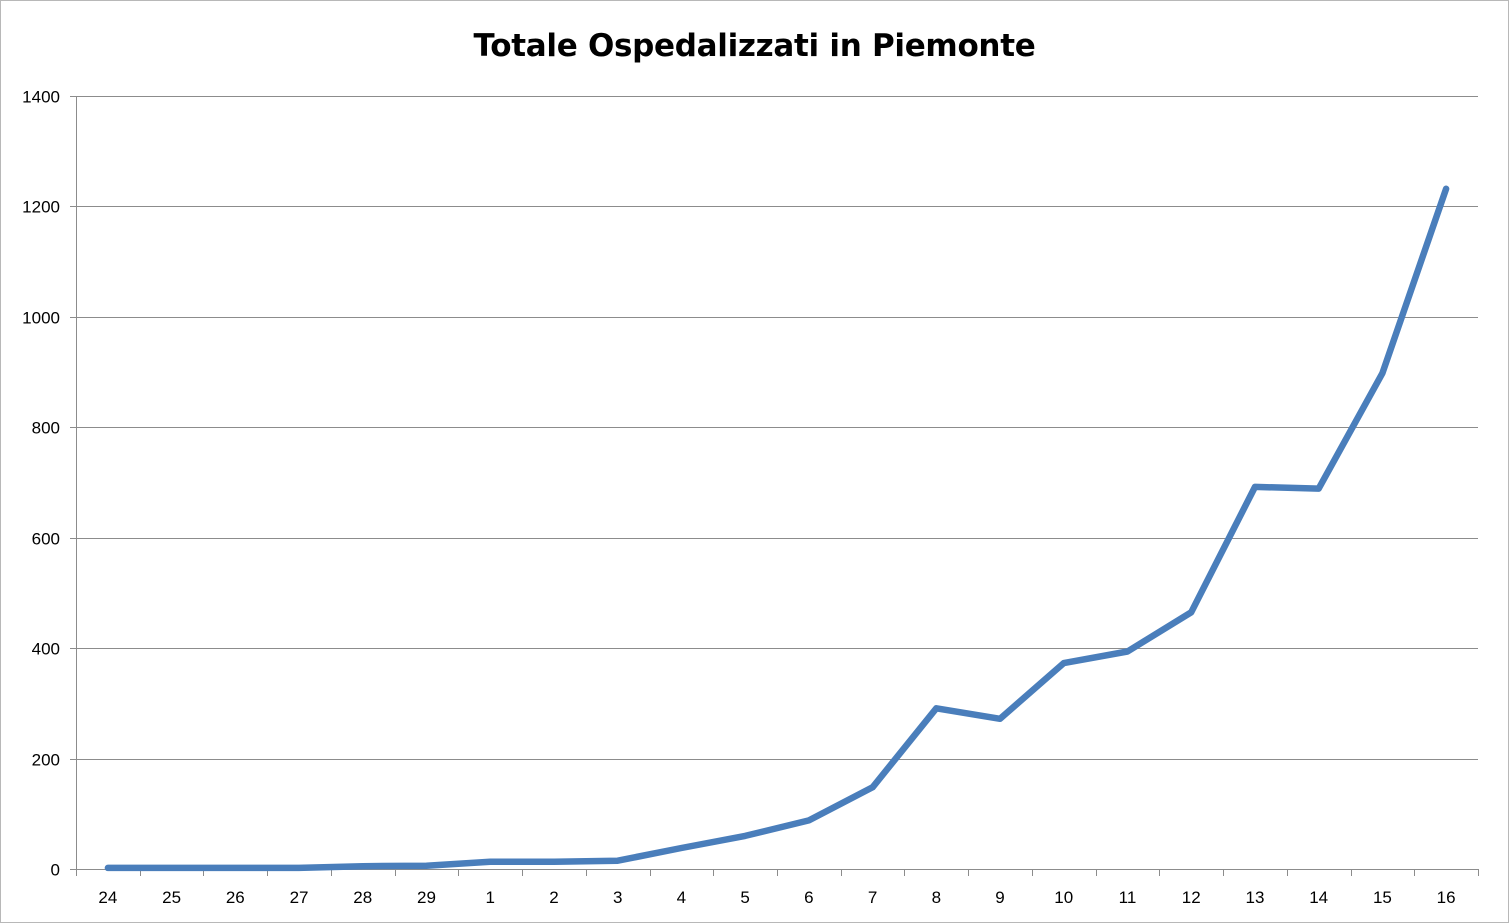 The height and width of the screenshot is (923, 1509). Describe the element at coordinates (744, 897) in the screenshot. I see `x-tick-label: 5` at that location.